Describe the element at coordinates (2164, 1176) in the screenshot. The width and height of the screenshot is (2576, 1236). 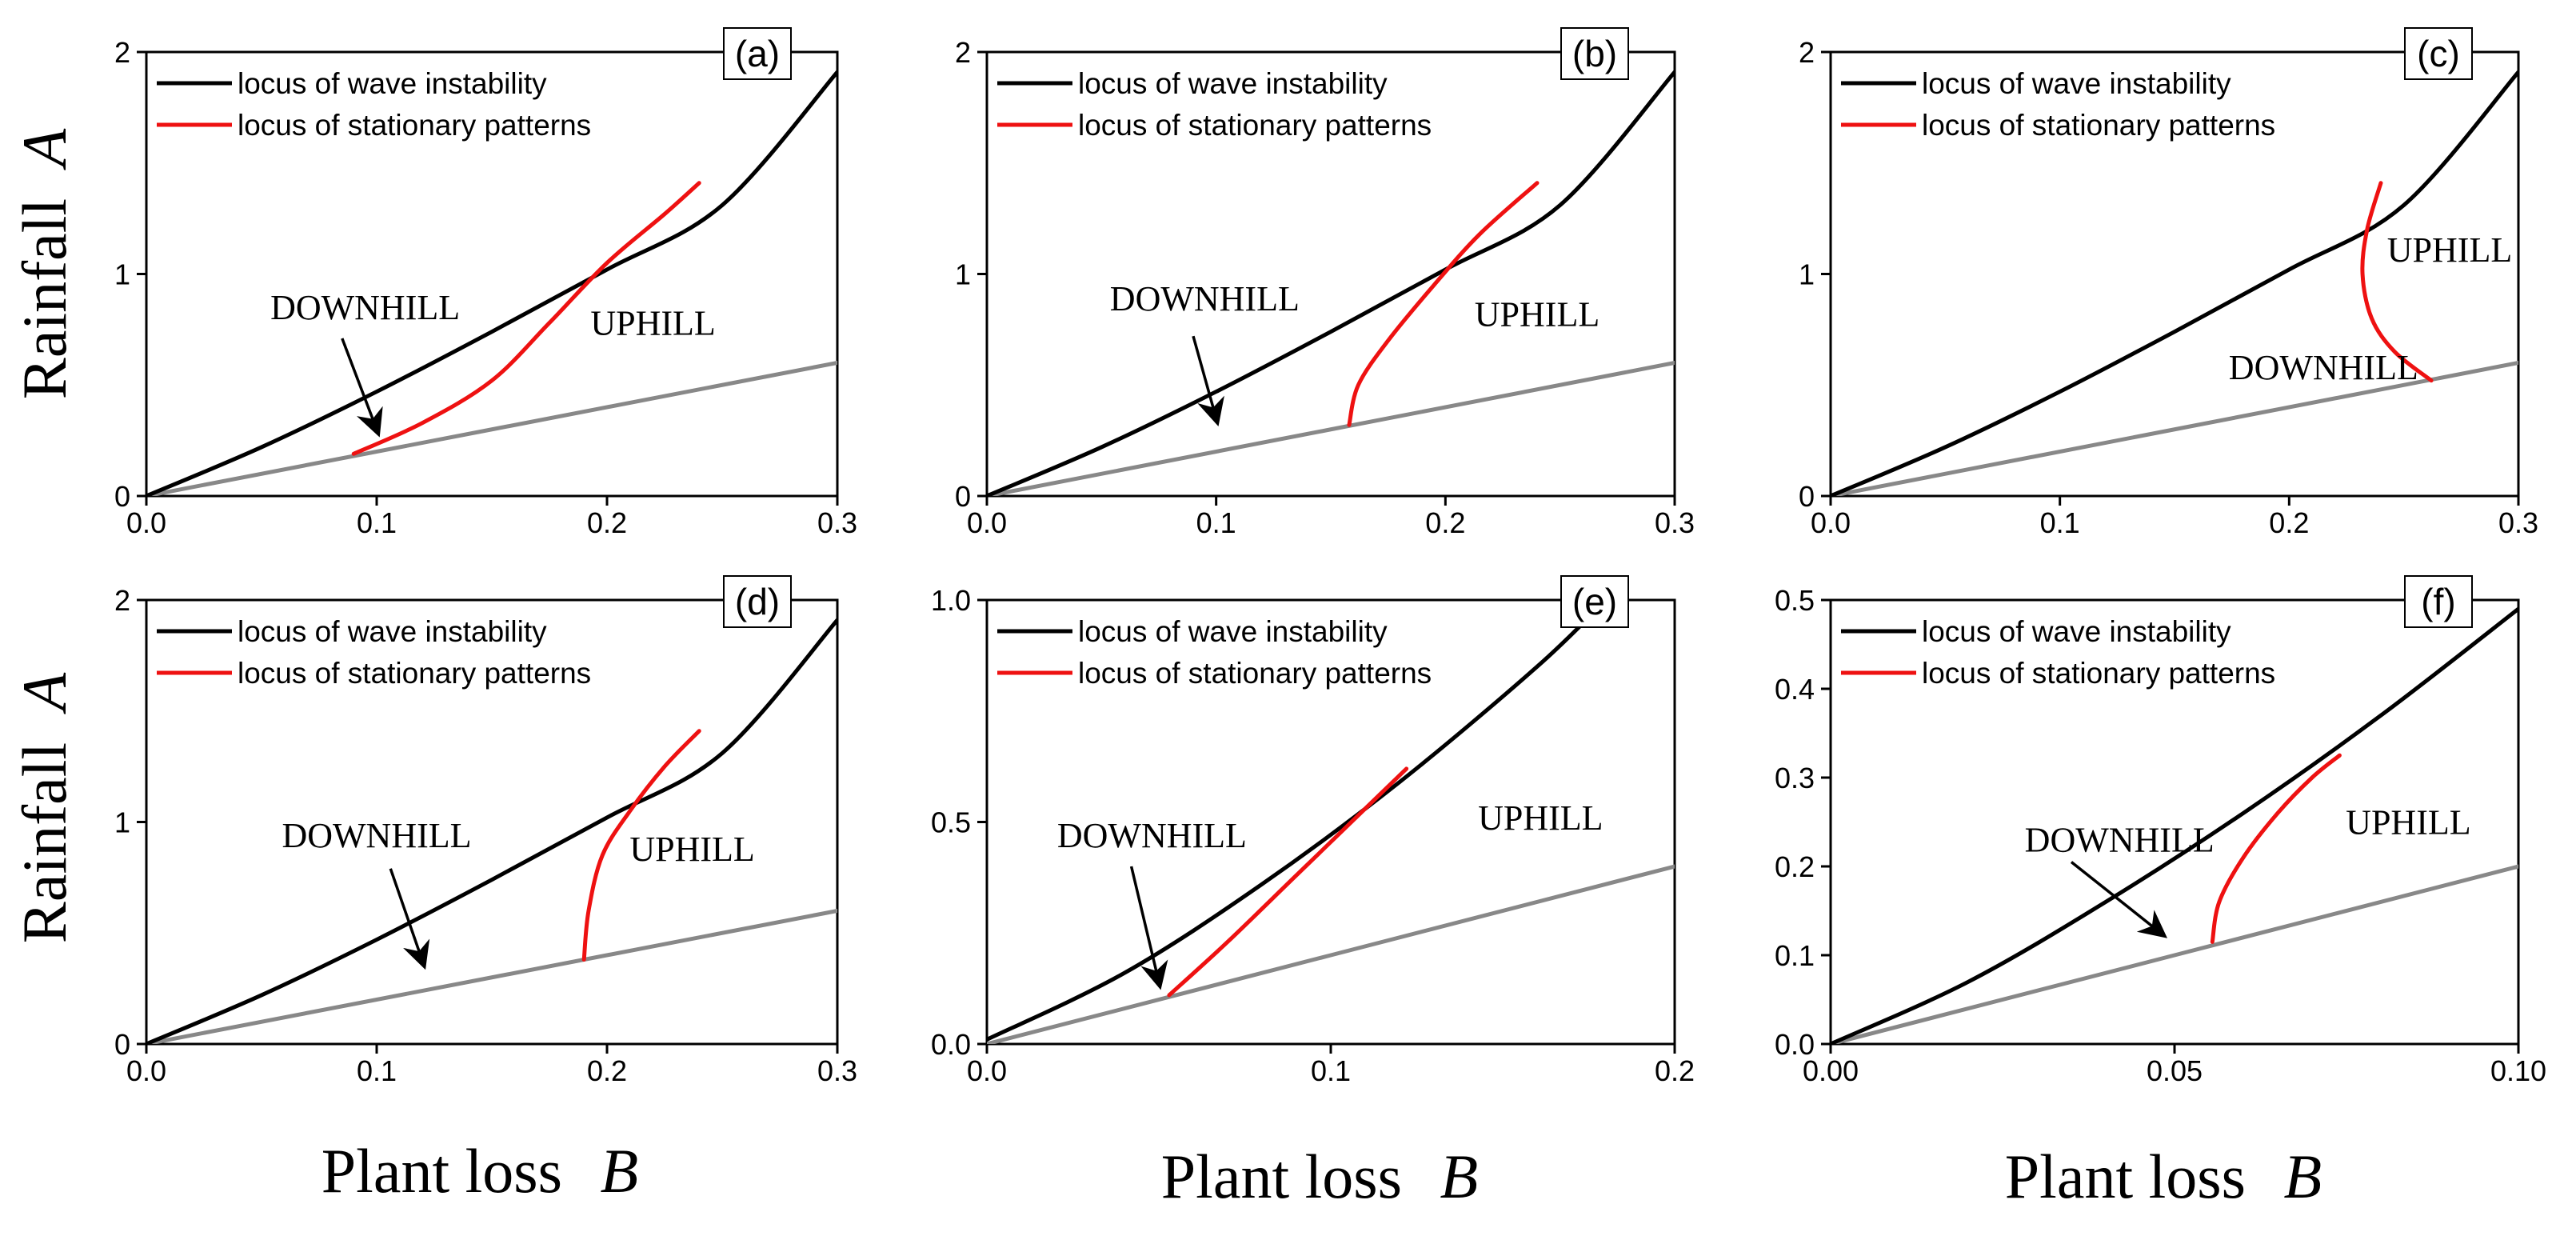
I see `x-axis-title-right: Plant loss B` at that location.